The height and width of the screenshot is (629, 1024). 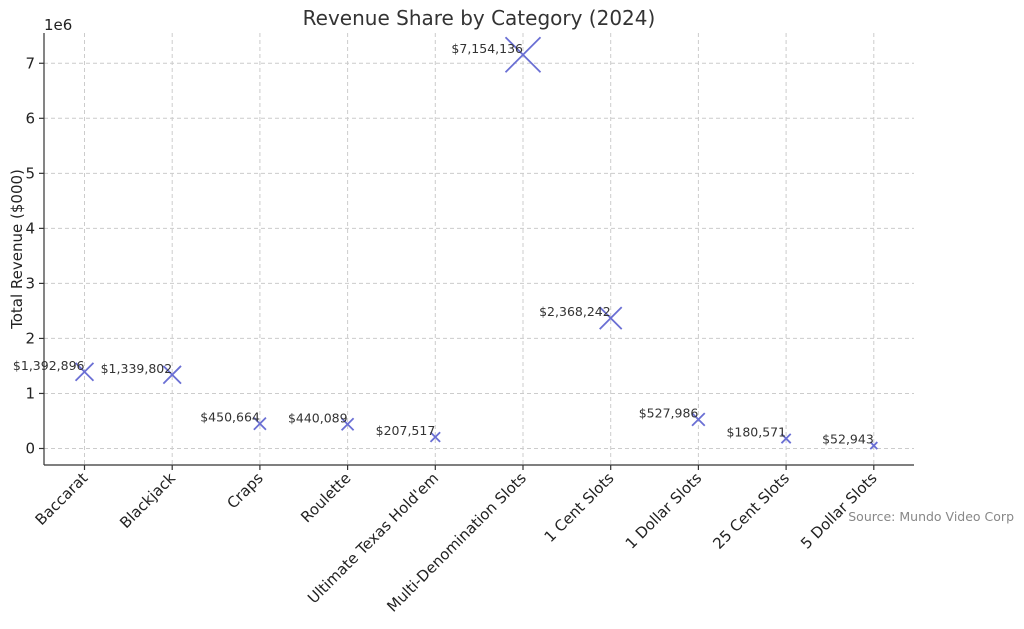 What do you see at coordinates (49, 365) in the screenshot?
I see `data-label: $1,392,896` at bounding box center [49, 365].